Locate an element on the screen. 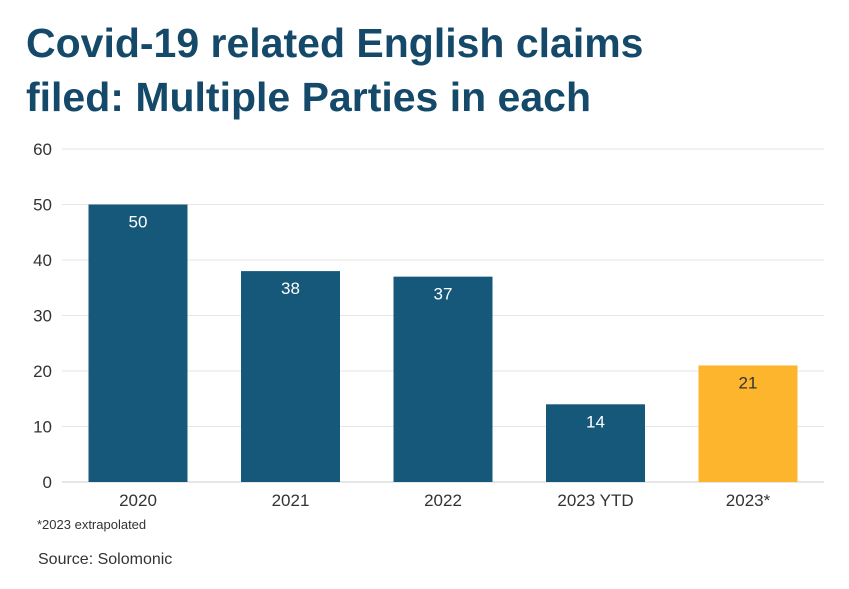  data-label: 37 is located at coordinates (443, 294).